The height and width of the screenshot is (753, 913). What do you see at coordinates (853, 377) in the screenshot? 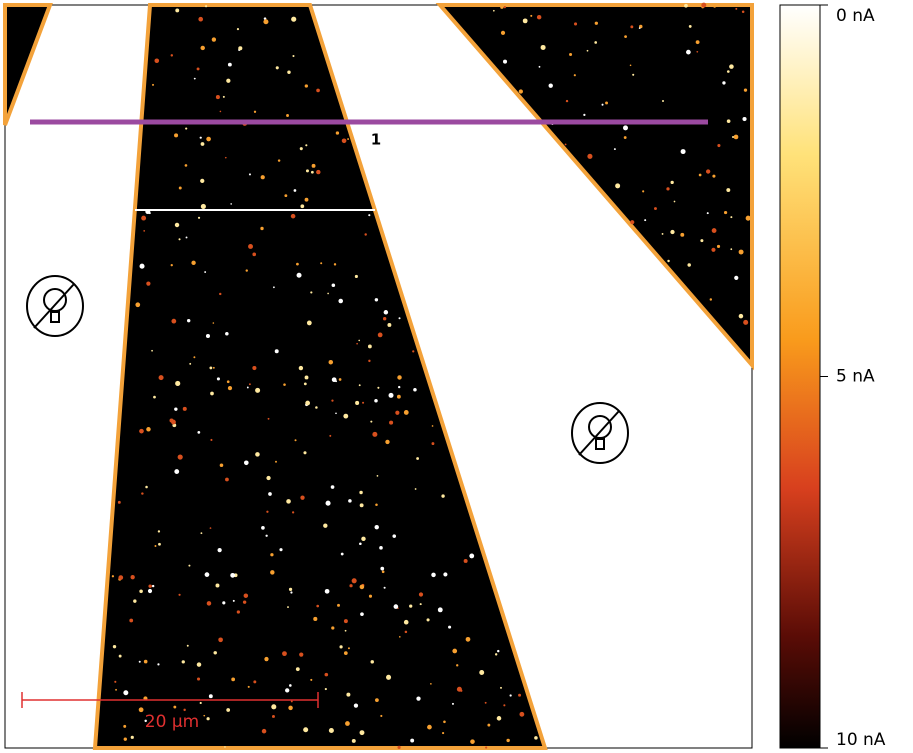
I see `colorbar-ticks: 0 nA 5 nA 10 nA` at bounding box center [853, 377].